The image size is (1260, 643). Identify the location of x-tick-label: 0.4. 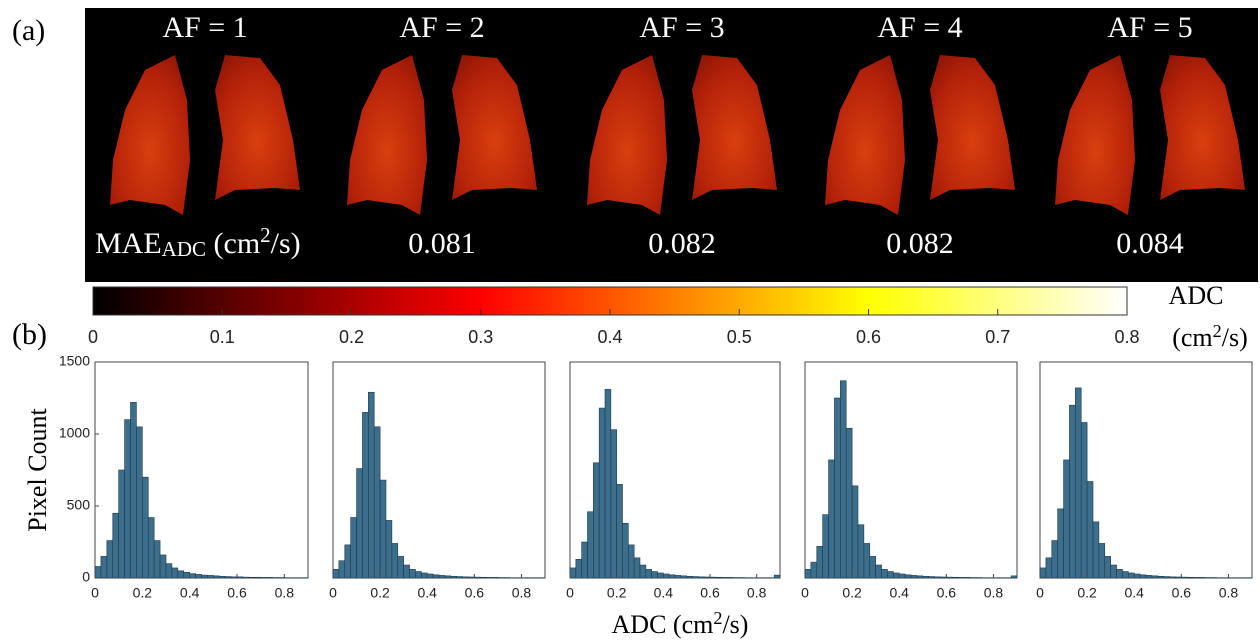
(190, 593).